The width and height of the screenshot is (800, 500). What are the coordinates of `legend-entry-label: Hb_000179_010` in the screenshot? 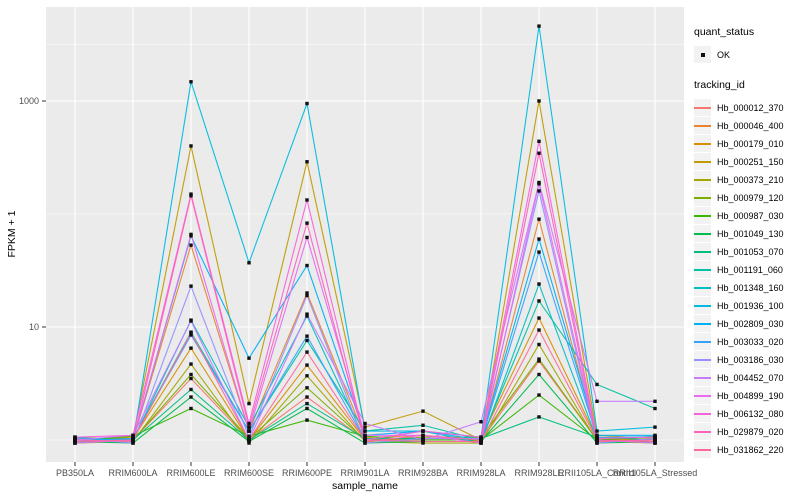 It's located at (750, 143).